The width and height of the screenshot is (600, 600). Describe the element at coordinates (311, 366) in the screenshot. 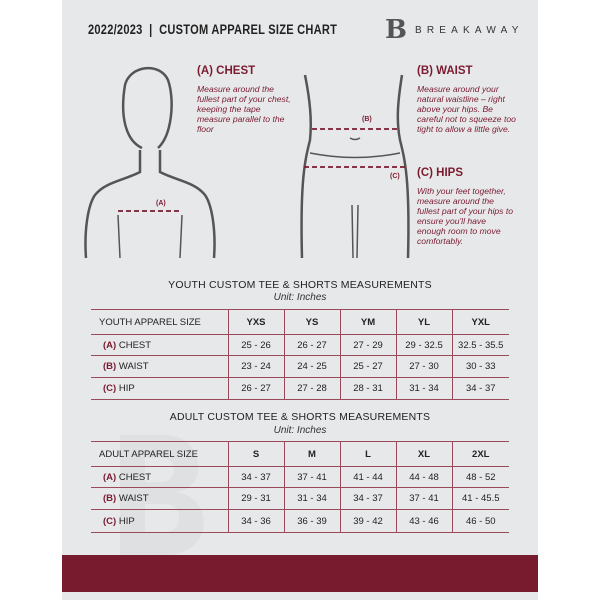

I see `cell: 24 - 25` at that location.